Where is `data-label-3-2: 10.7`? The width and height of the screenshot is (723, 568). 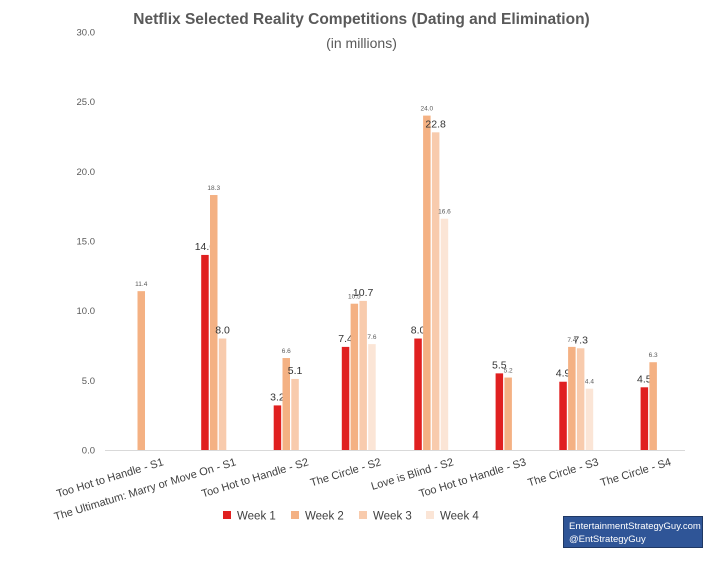 data-label-3-2: 10.7 is located at coordinates (363, 293).